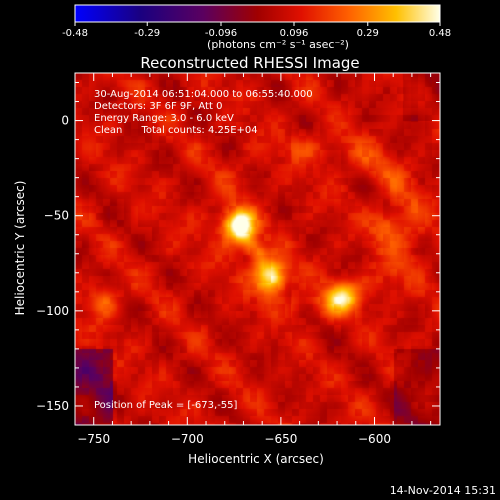 The image size is (500, 500). What do you see at coordinates (249, 63) in the screenshot?
I see `chart-title: Reconstructed RHESSI Image` at bounding box center [249, 63].